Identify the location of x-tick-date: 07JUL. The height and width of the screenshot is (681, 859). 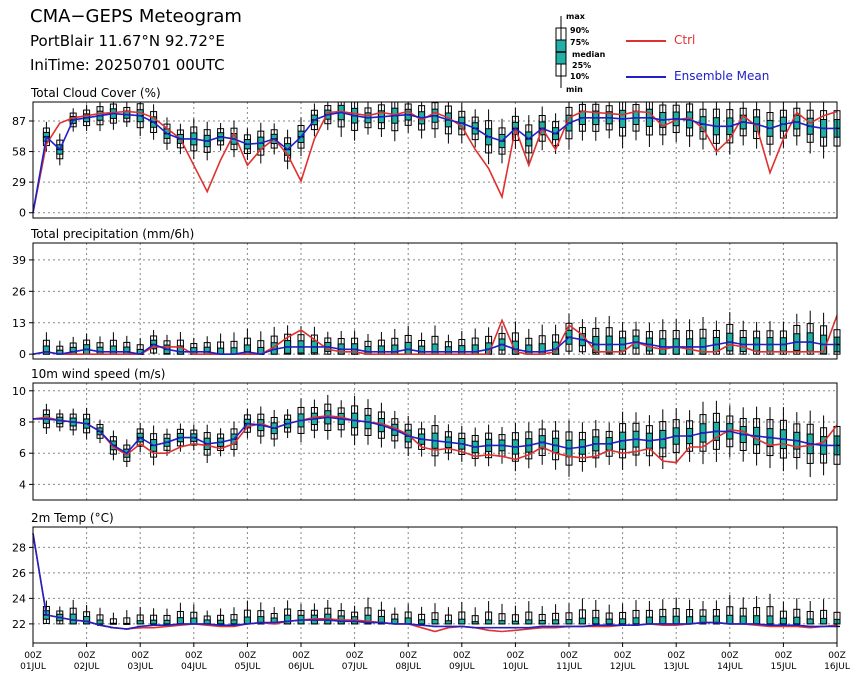
(355, 667).